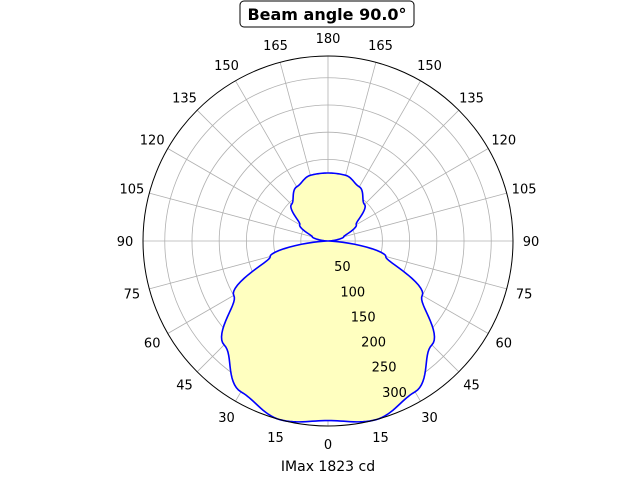 This screenshot has width=640, height=480. What do you see at coordinates (152, 141) in the screenshot?
I see `angle-tick-label-16: 120` at bounding box center [152, 141].